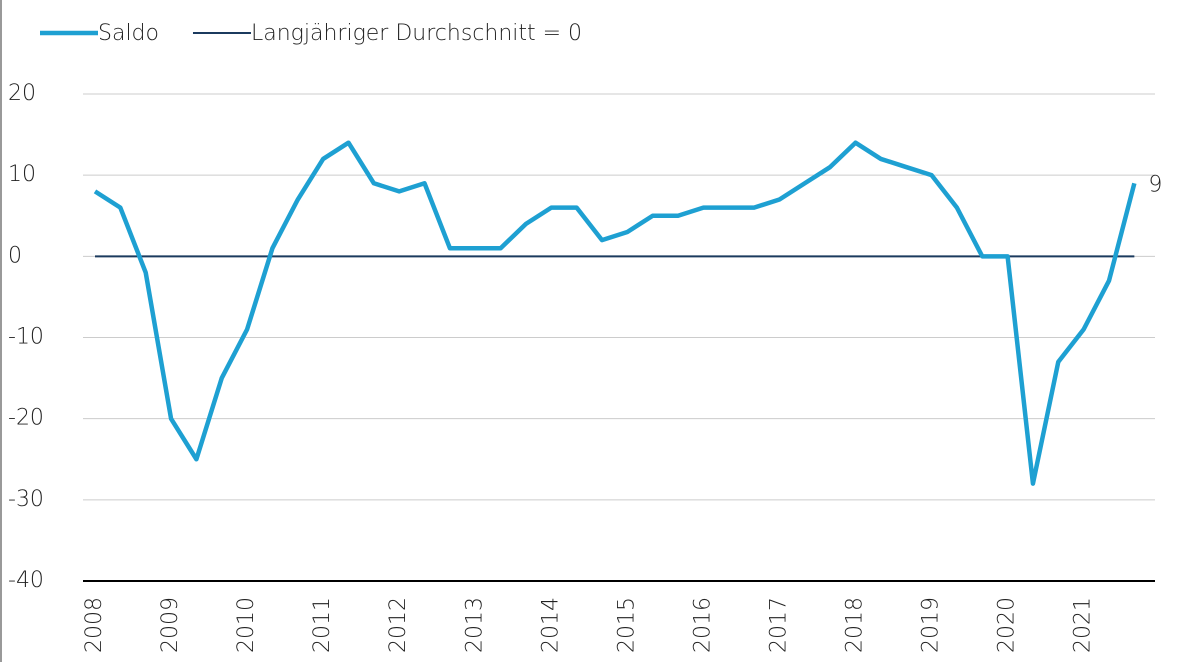 This screenshot has height=662, width=1179. What do you see at coordinates (1007, 625) in the screenshot?
I see `x-tick-label: 2020` at bounding box center [1007, 625].